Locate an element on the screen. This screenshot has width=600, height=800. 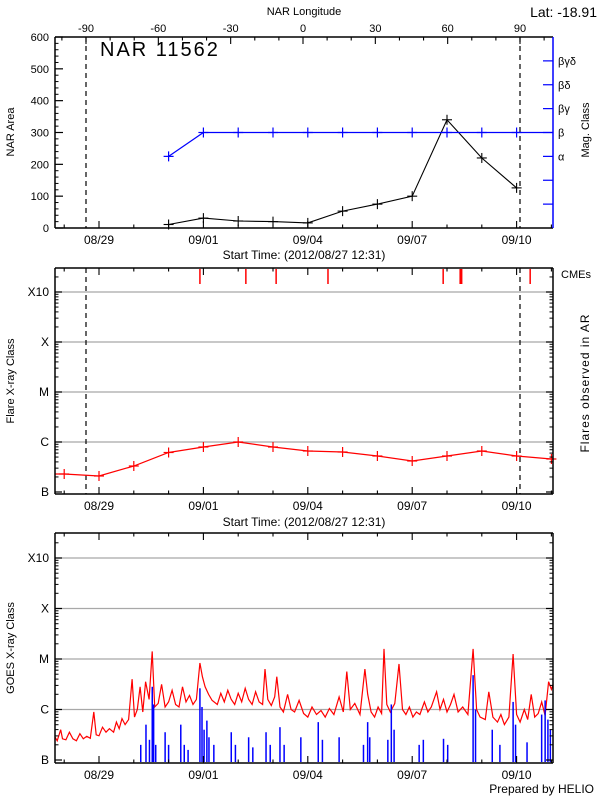
panel2-ylabel: Flare X-ray Class is located at coordinates (11, 380).